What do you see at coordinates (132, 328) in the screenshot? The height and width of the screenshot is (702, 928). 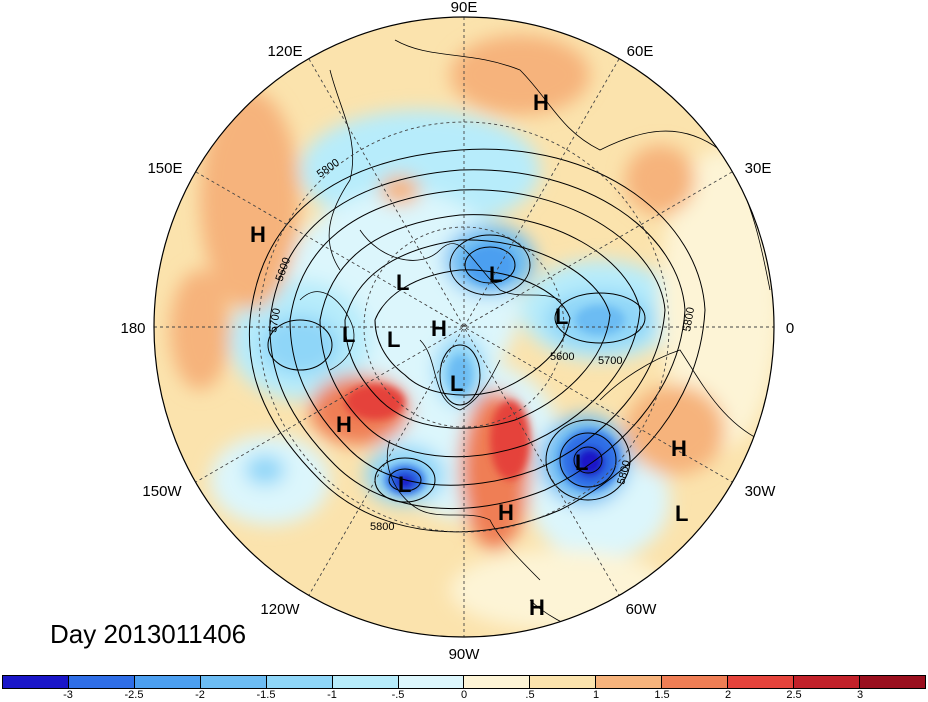 I see `lon-label-180: 180` at bounding box center [132, 328].